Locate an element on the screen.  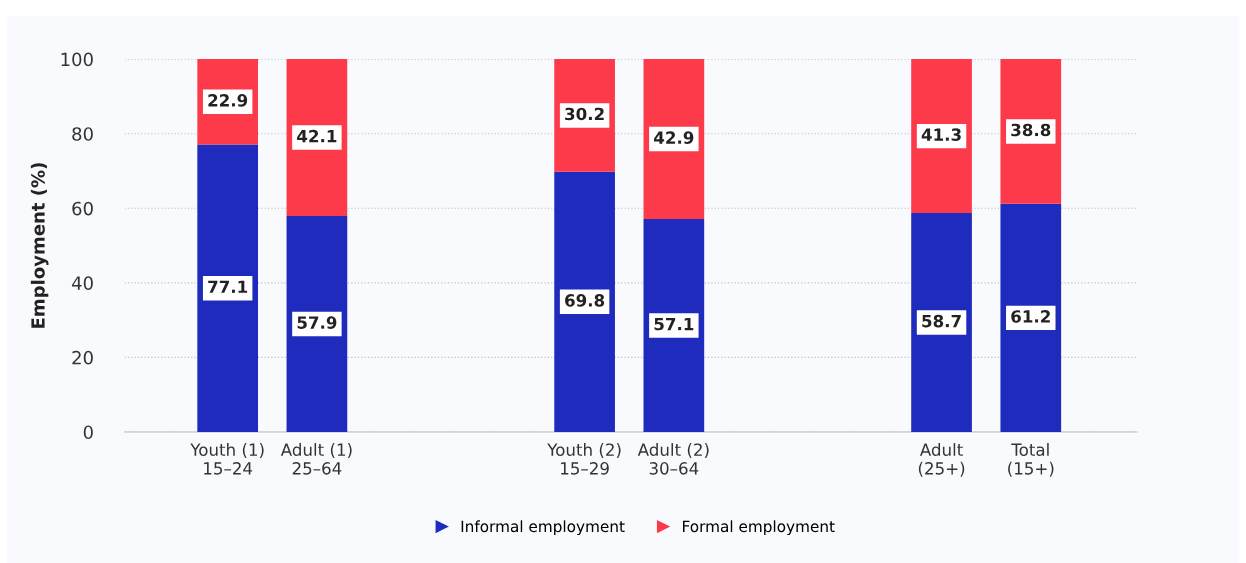
data-label: 58.7 is located at coordinates (941, 321).